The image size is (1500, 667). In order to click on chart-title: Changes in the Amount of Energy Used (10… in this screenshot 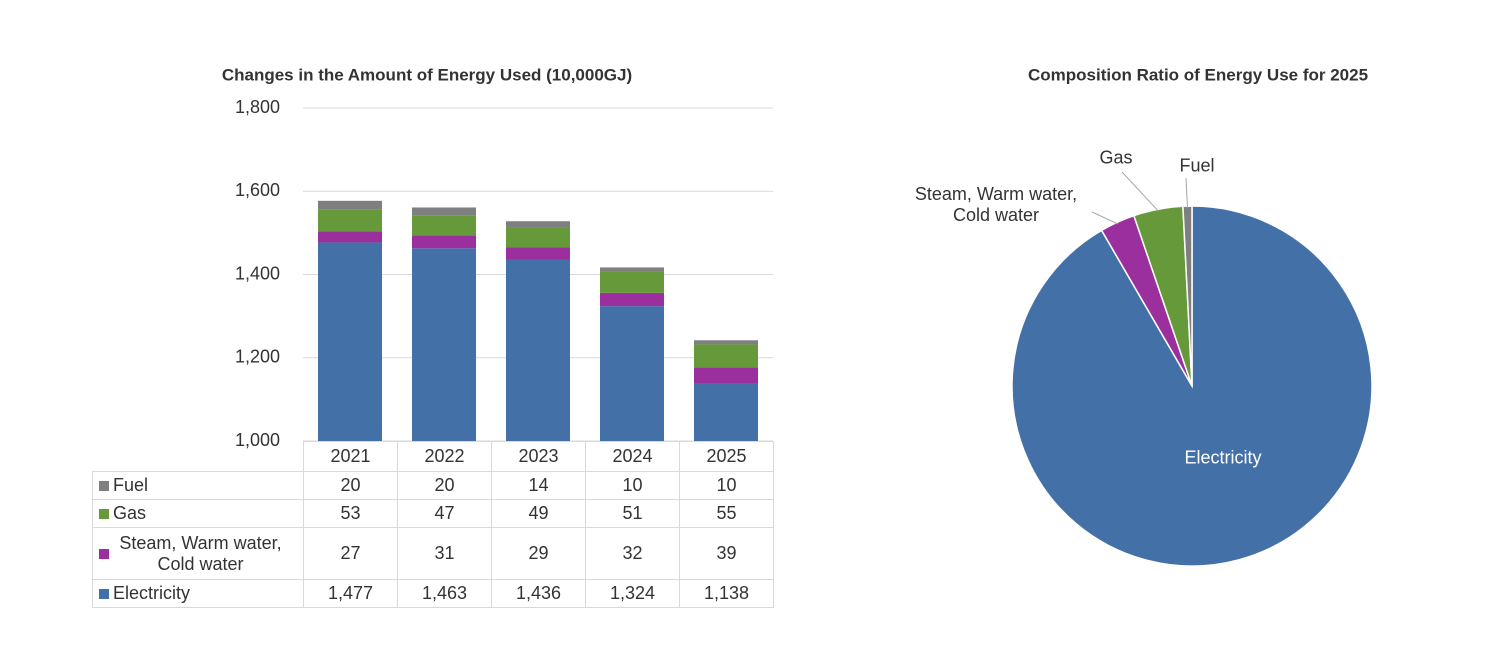, I will do `click(427, 74)`.